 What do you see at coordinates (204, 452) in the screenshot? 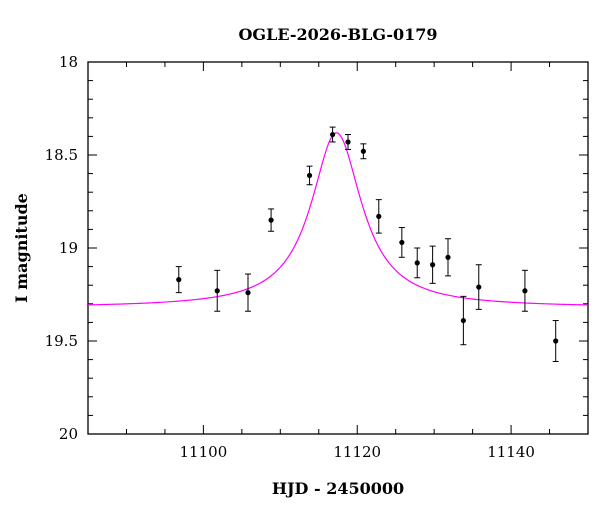
I see `x-tick-label: 11100` at bounding box center [204, 452].